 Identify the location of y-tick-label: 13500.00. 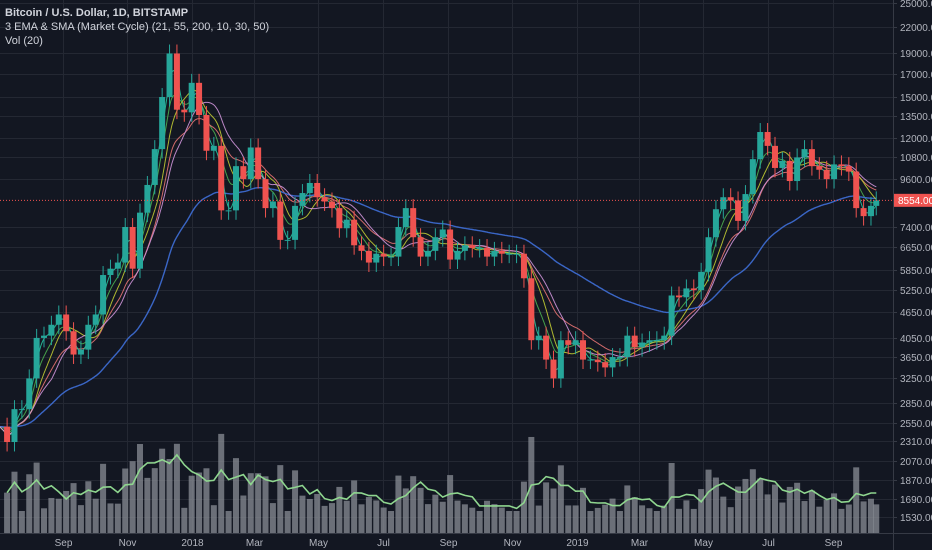
(916, 117).